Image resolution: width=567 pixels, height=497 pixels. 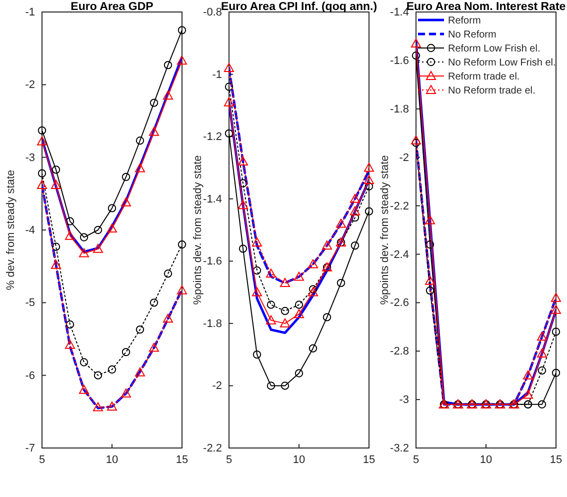 I want to click on legend-label: No Reform trade el., so click(x=492, y=91).